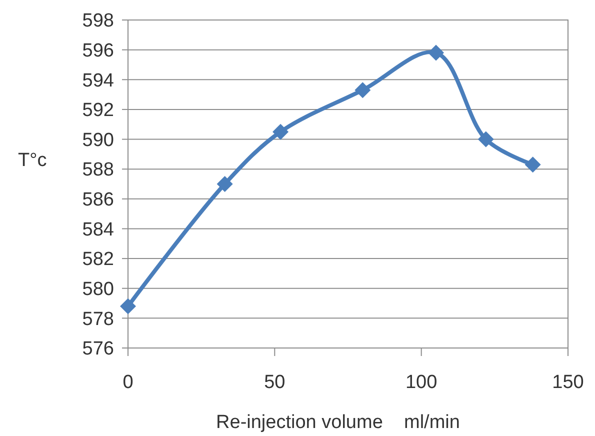 This screenshot has width=595, height=436. I want to click on y-axis-title: T°c, so click(32, 160).